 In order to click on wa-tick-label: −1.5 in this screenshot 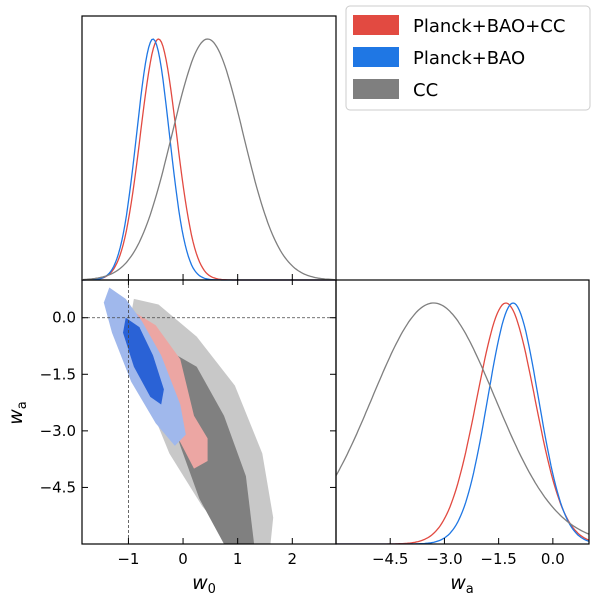, I will do `click(58, 374)`.